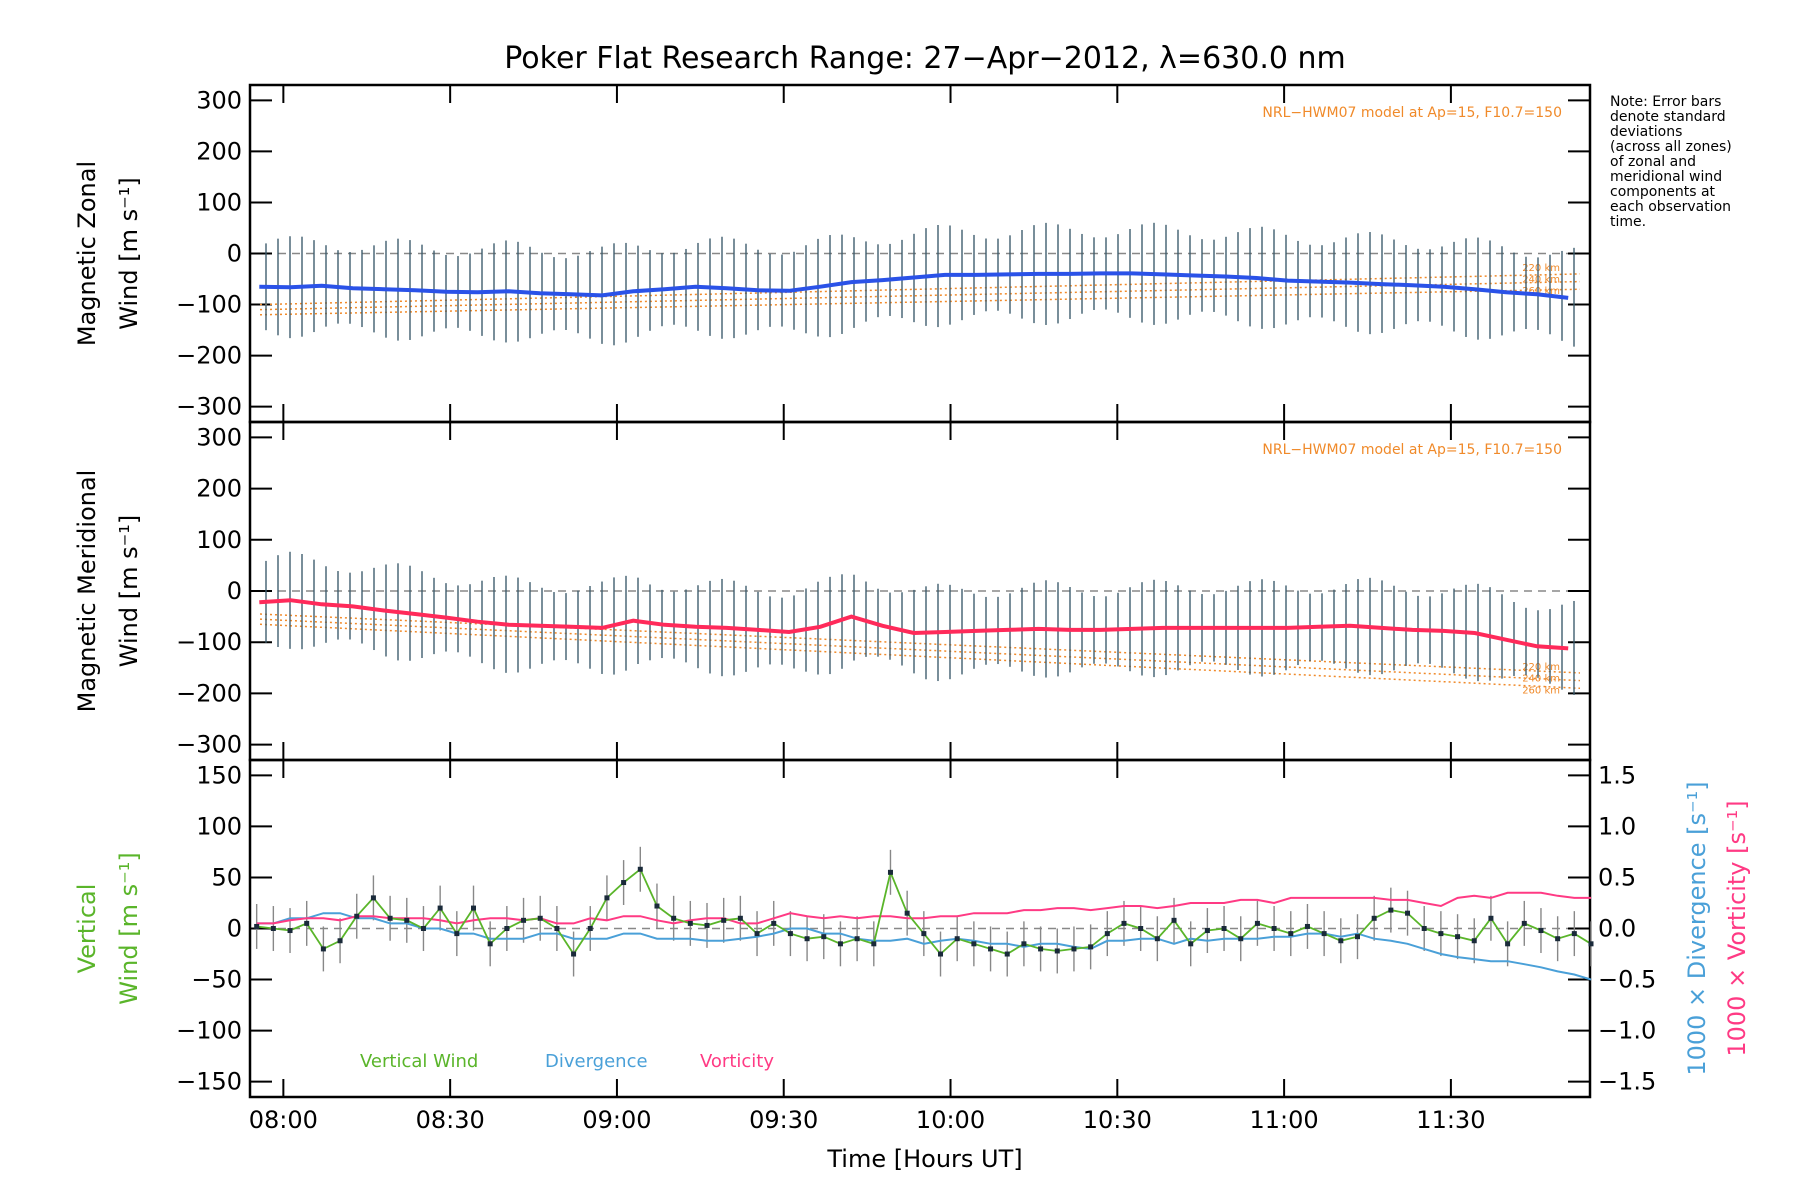 Image resolution: width=1800 pixels, height=1200 pixels. What do you see at coordinates (1627, 1082) in the screenshot?
I see `y2-tick-label: −1.5` at bounding box center [1627, 1082].